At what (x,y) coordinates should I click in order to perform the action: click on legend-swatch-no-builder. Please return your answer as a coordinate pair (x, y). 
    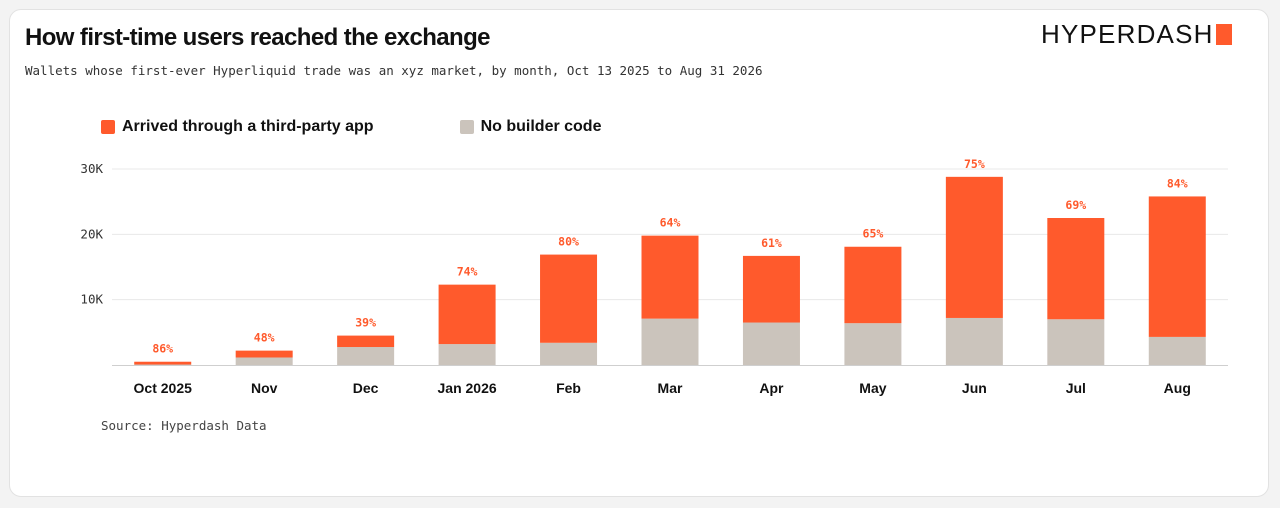
    Looking at the image, I should click on (466, 127).